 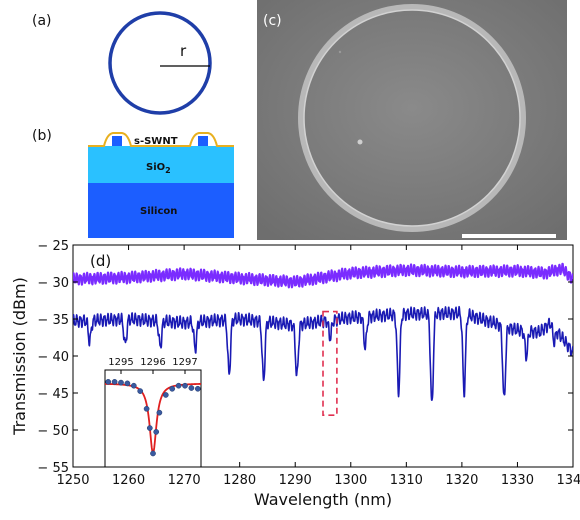 I want to click on x-tick-label: 1310, so click(x=406, y=480).